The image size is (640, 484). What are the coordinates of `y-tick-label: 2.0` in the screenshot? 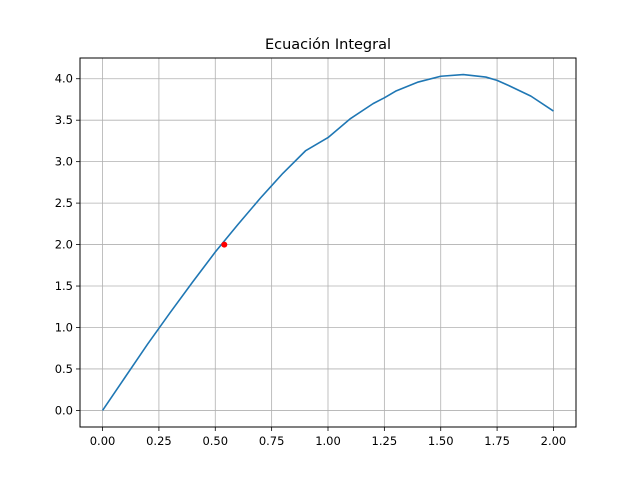 It's located at (64, 245).